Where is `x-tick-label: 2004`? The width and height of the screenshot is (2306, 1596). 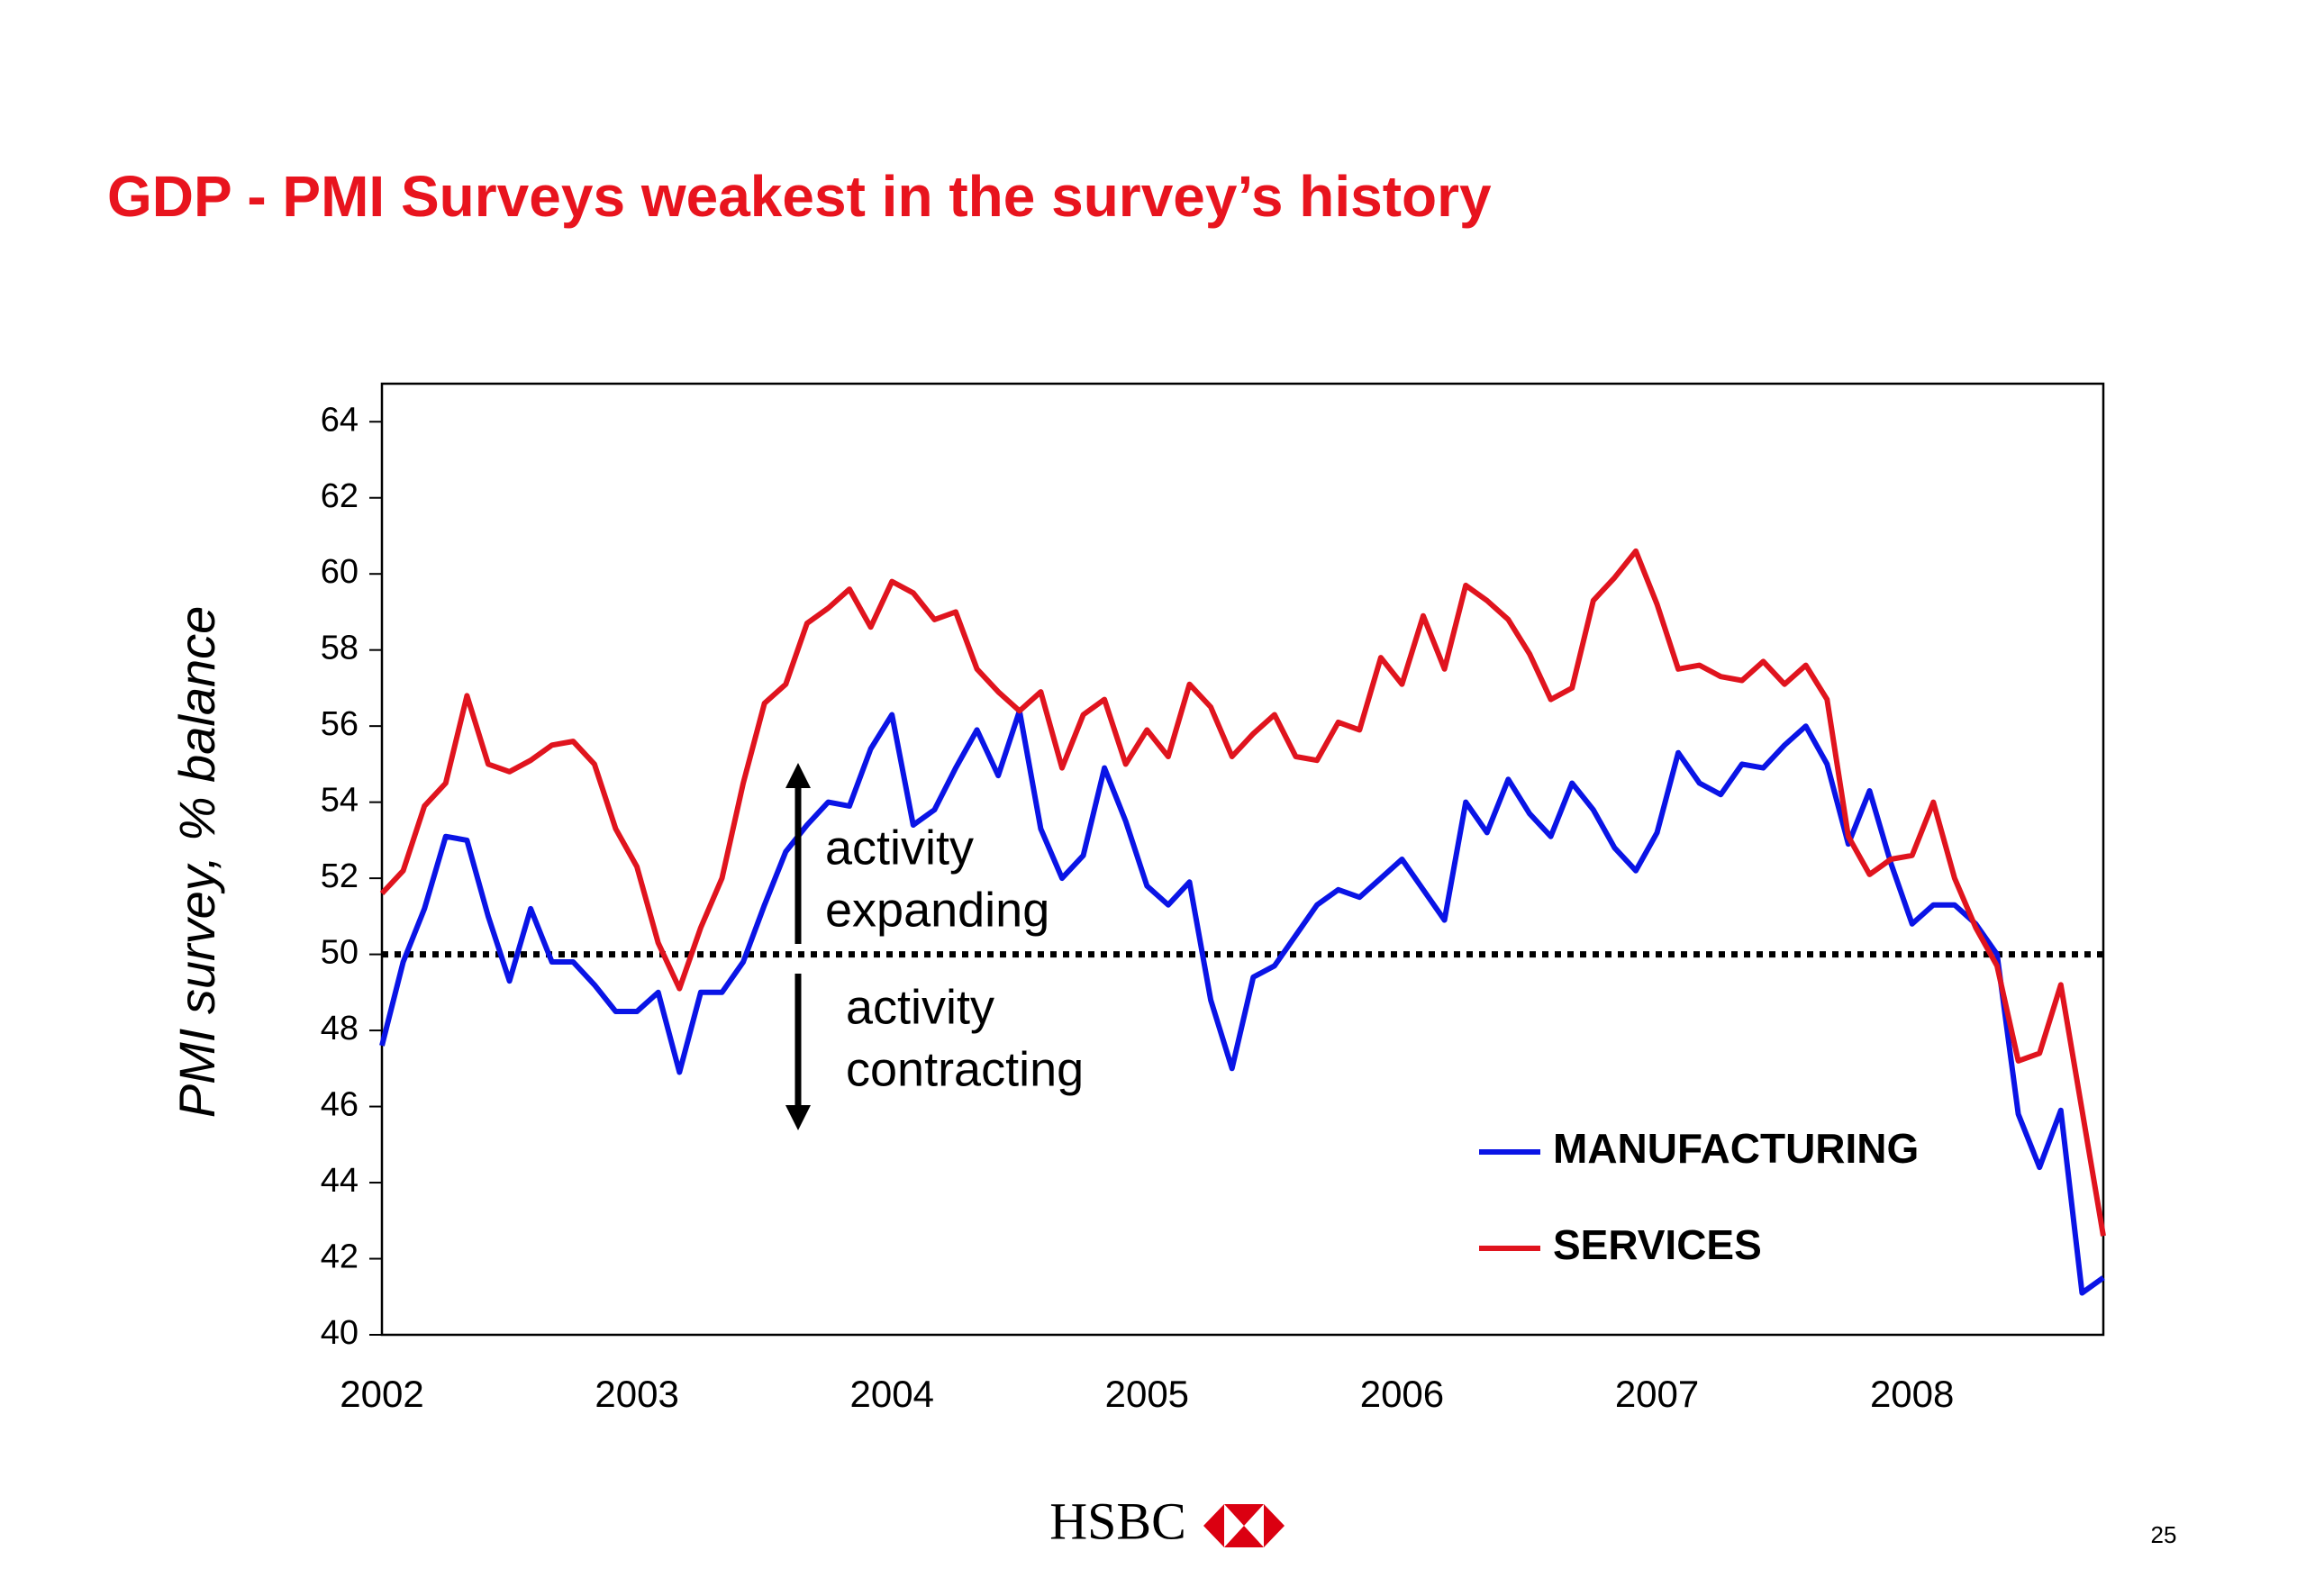
x-tick-label: 2004 is located at coordinates (892, 1394).